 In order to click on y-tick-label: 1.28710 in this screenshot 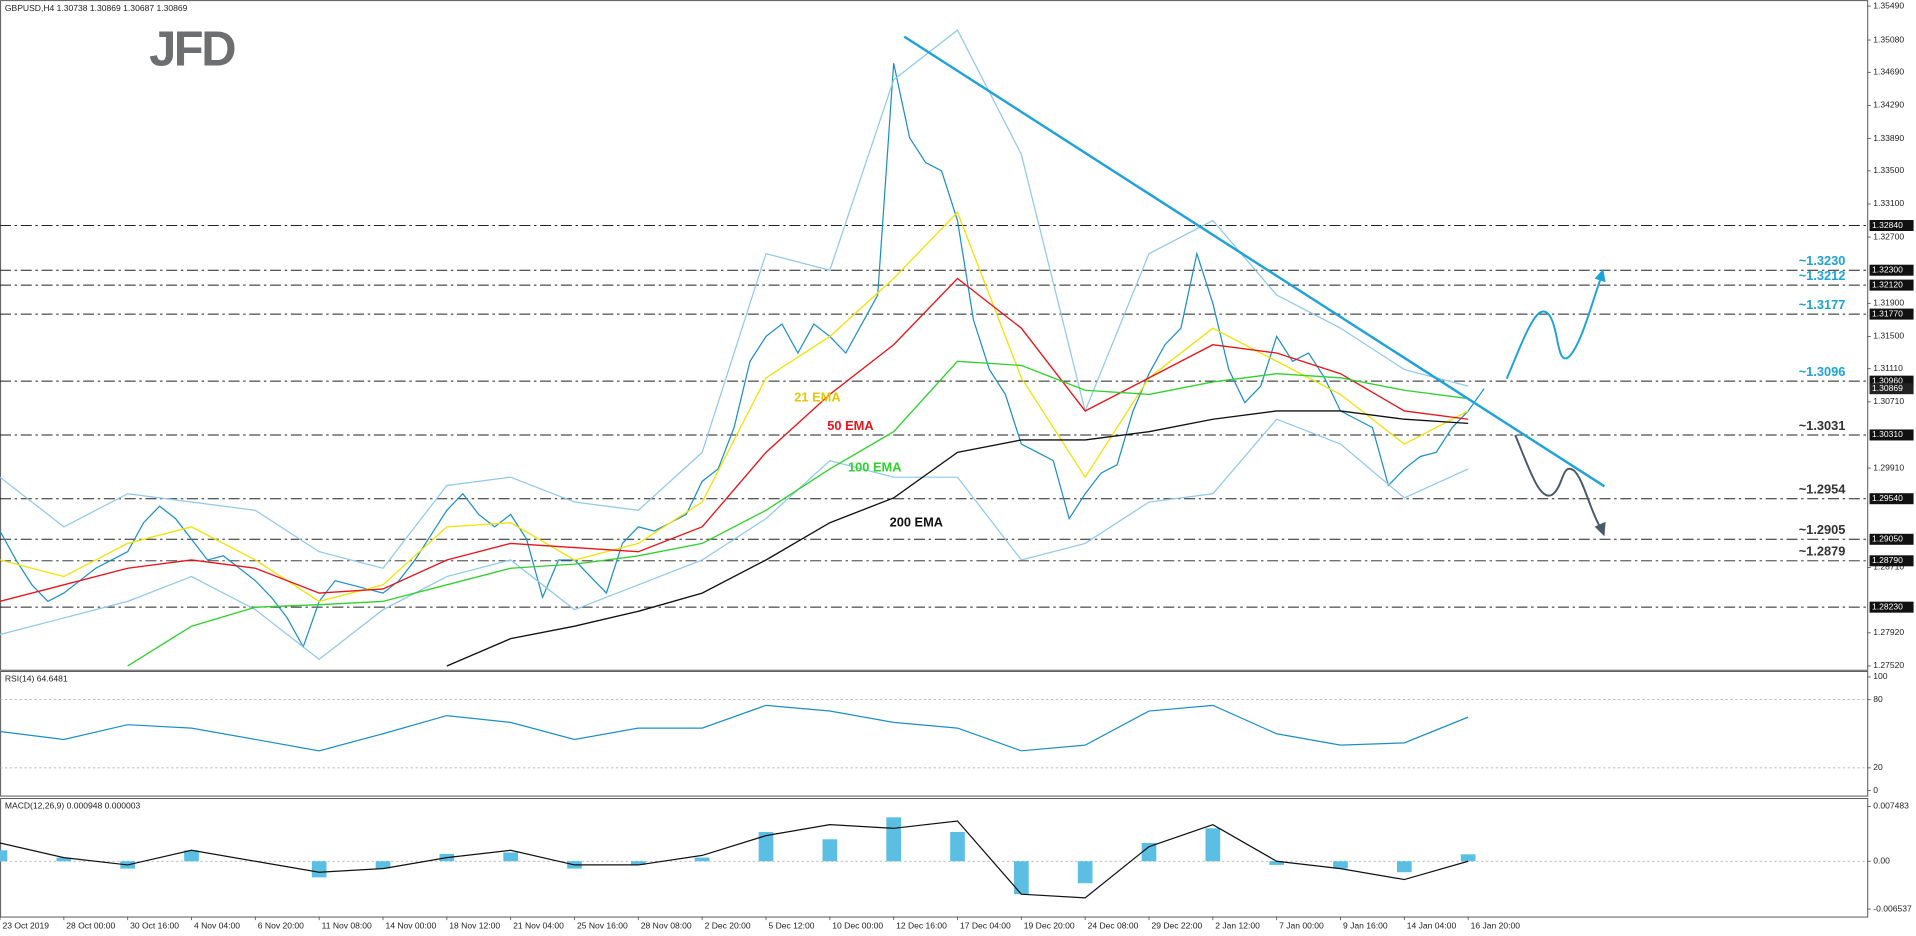, I will do `click(1888, 567)`.